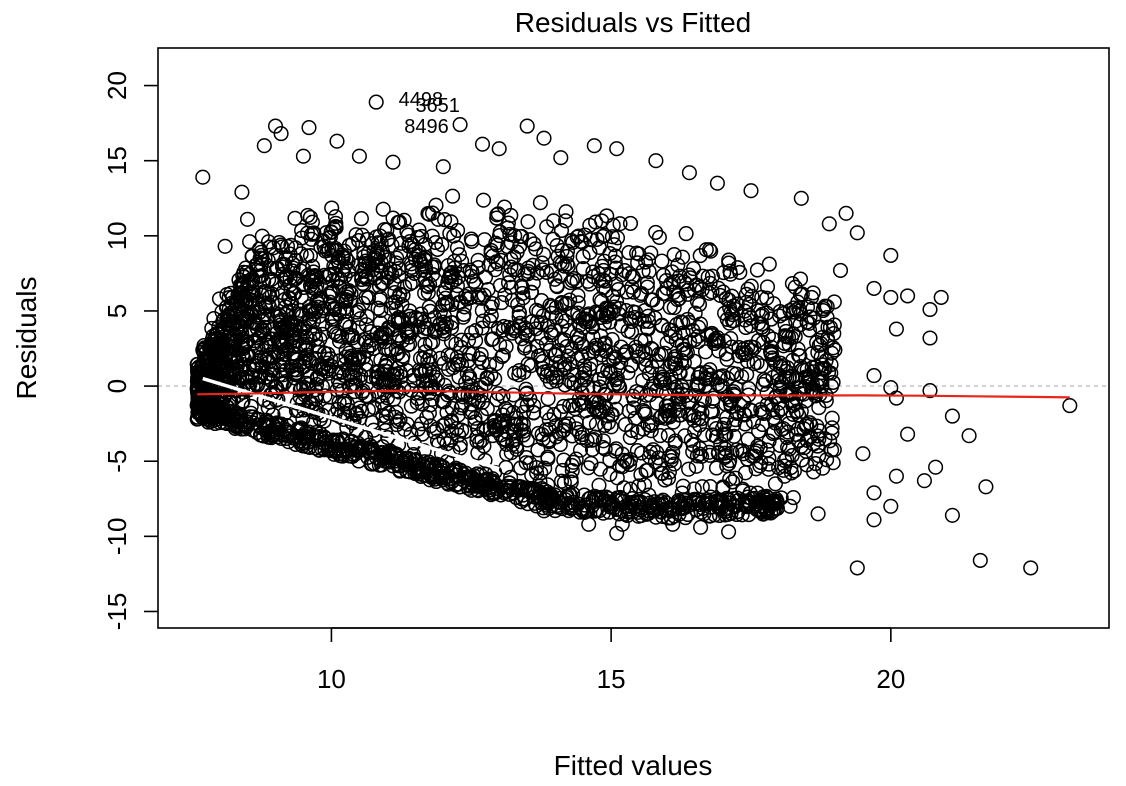 The height and width of the screenshot is (786, 1126). I want to click on lowess-smoother-line, so click(633, 394).